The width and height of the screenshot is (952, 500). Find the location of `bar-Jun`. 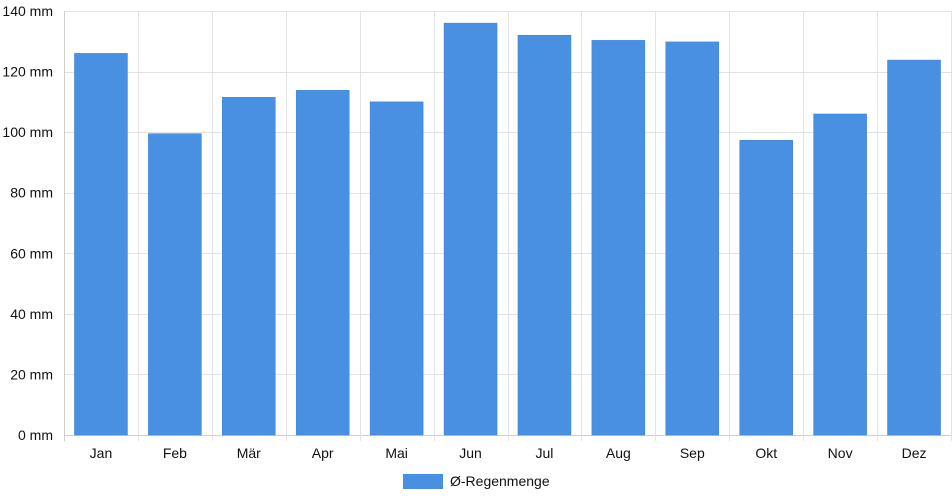

bar-Jun is located at coordinates (470, 229).